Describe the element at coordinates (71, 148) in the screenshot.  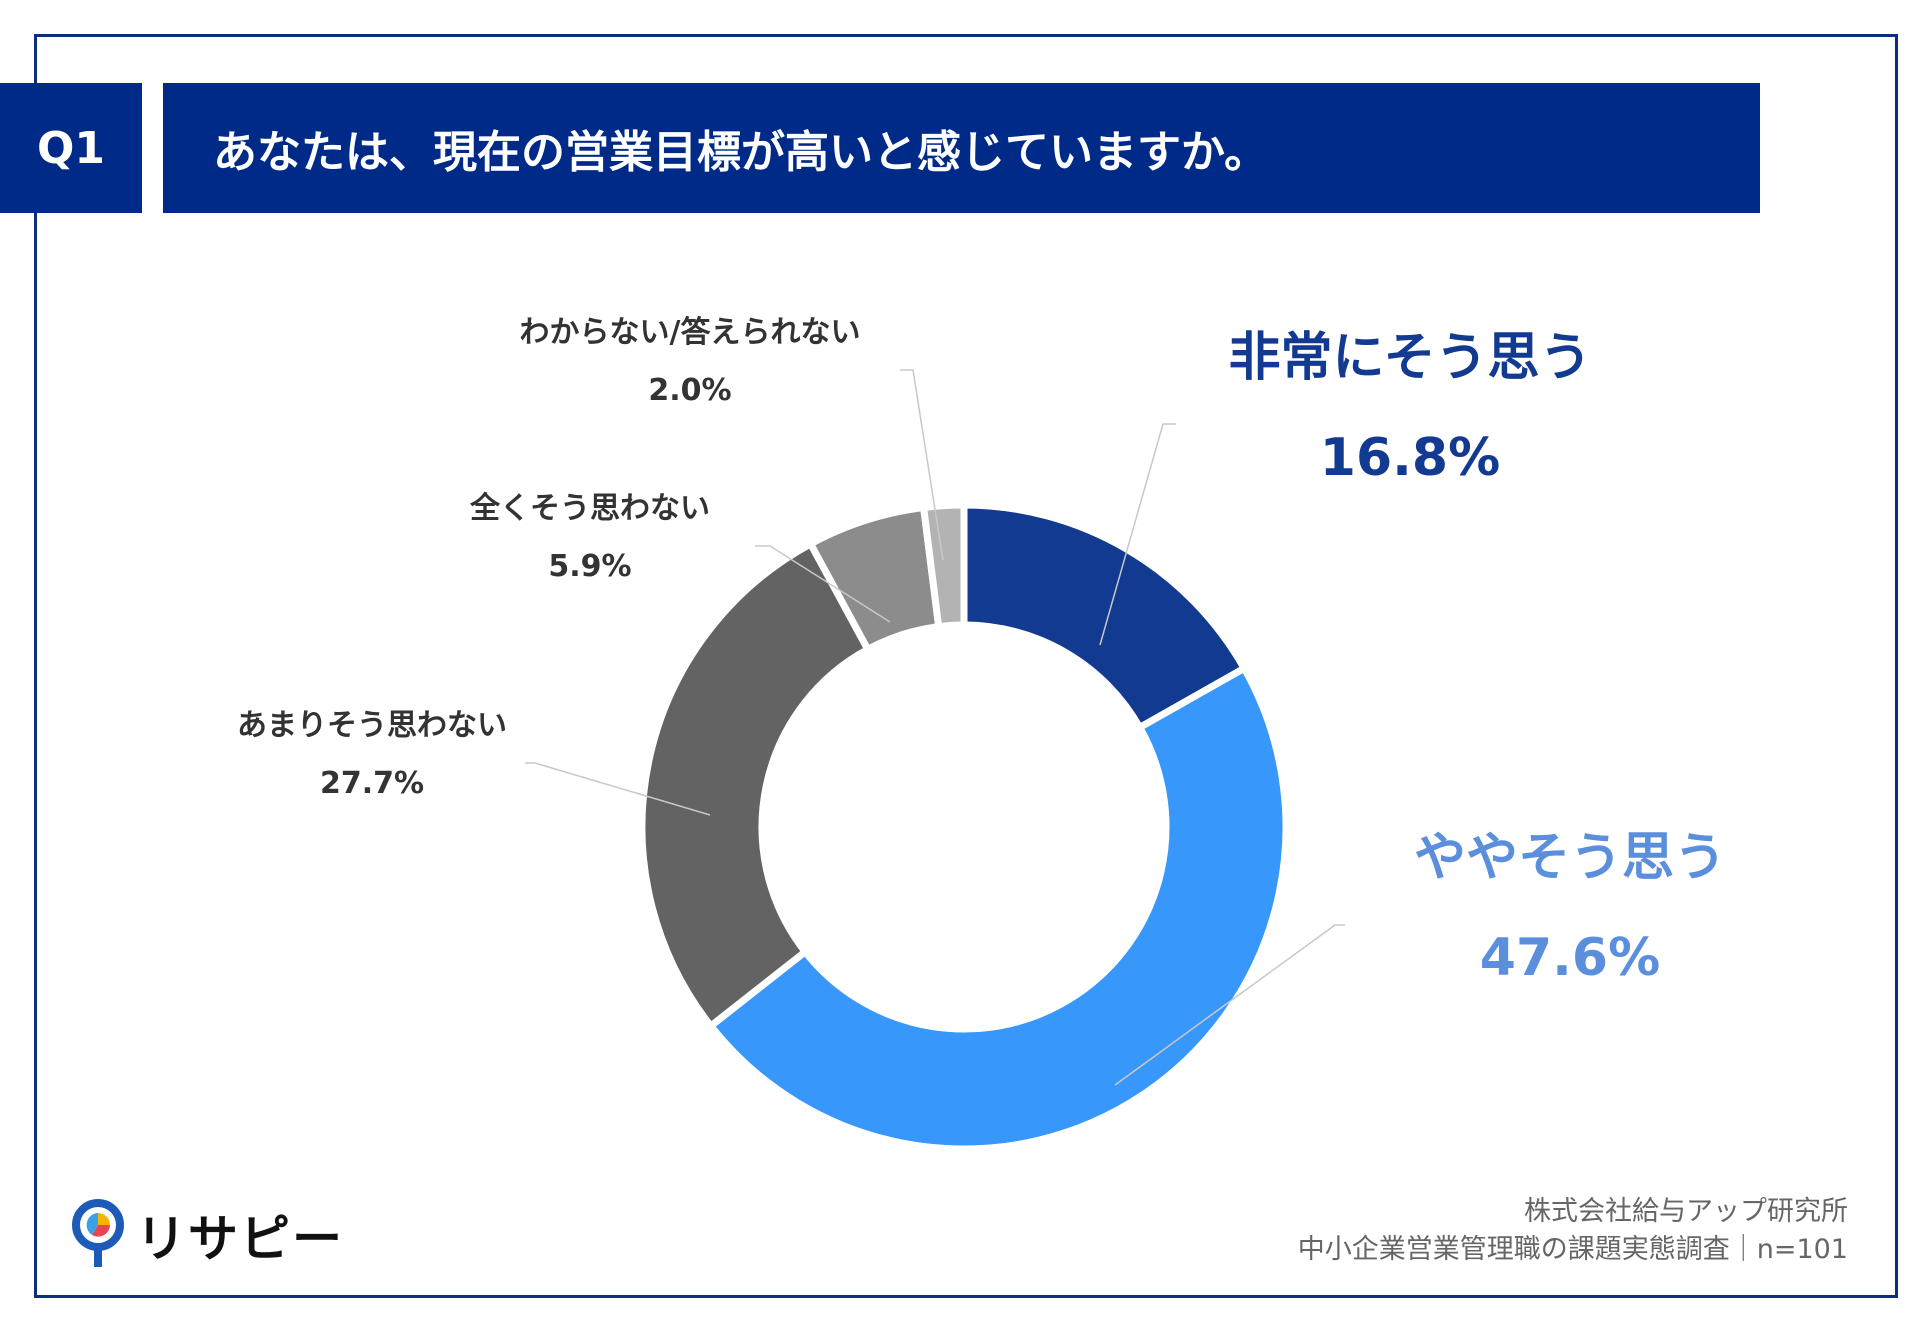
I see `question-badge: Q1` at that location.